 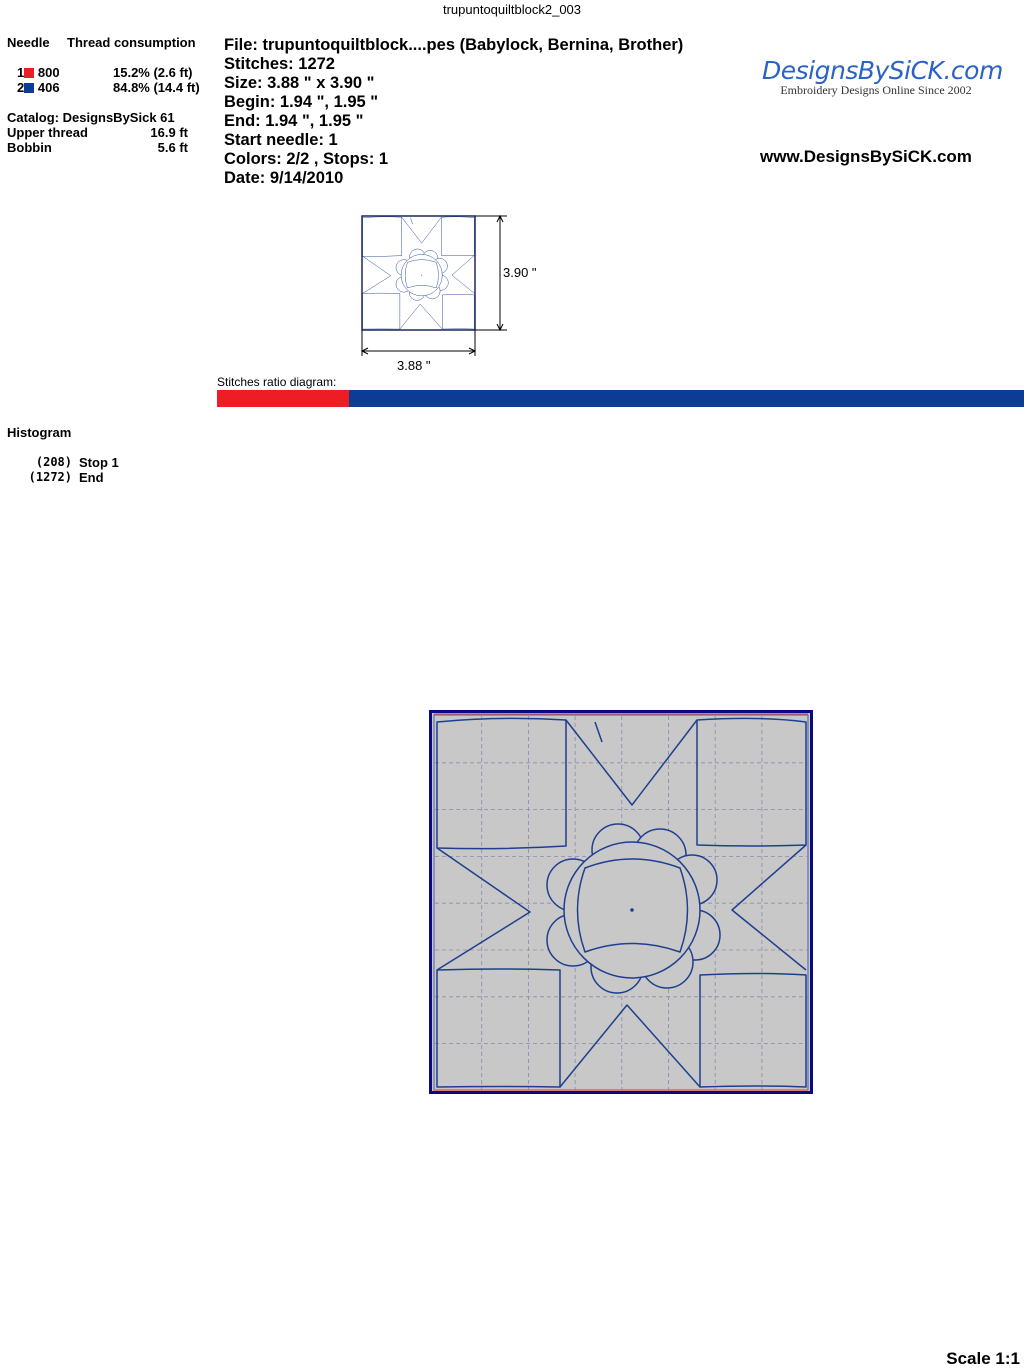 I want to click on upper-thread-label: Upper thread, so click(x=47, y=132).